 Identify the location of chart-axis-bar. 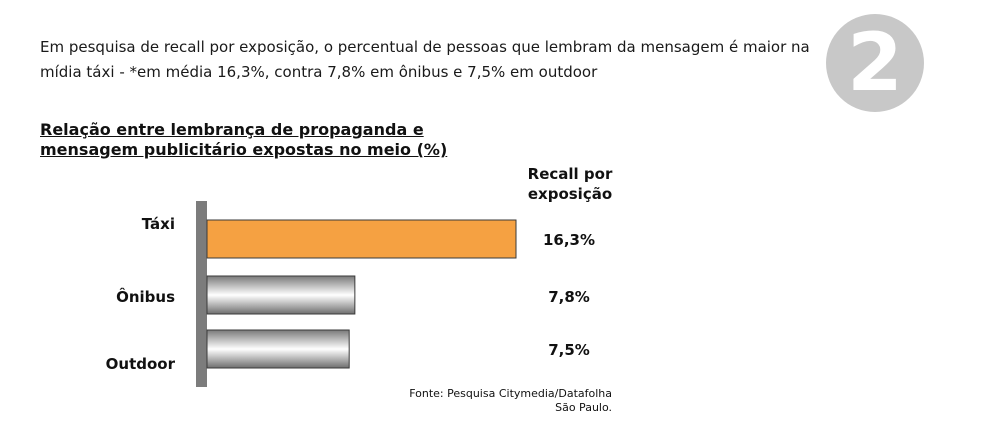
(201, 294).